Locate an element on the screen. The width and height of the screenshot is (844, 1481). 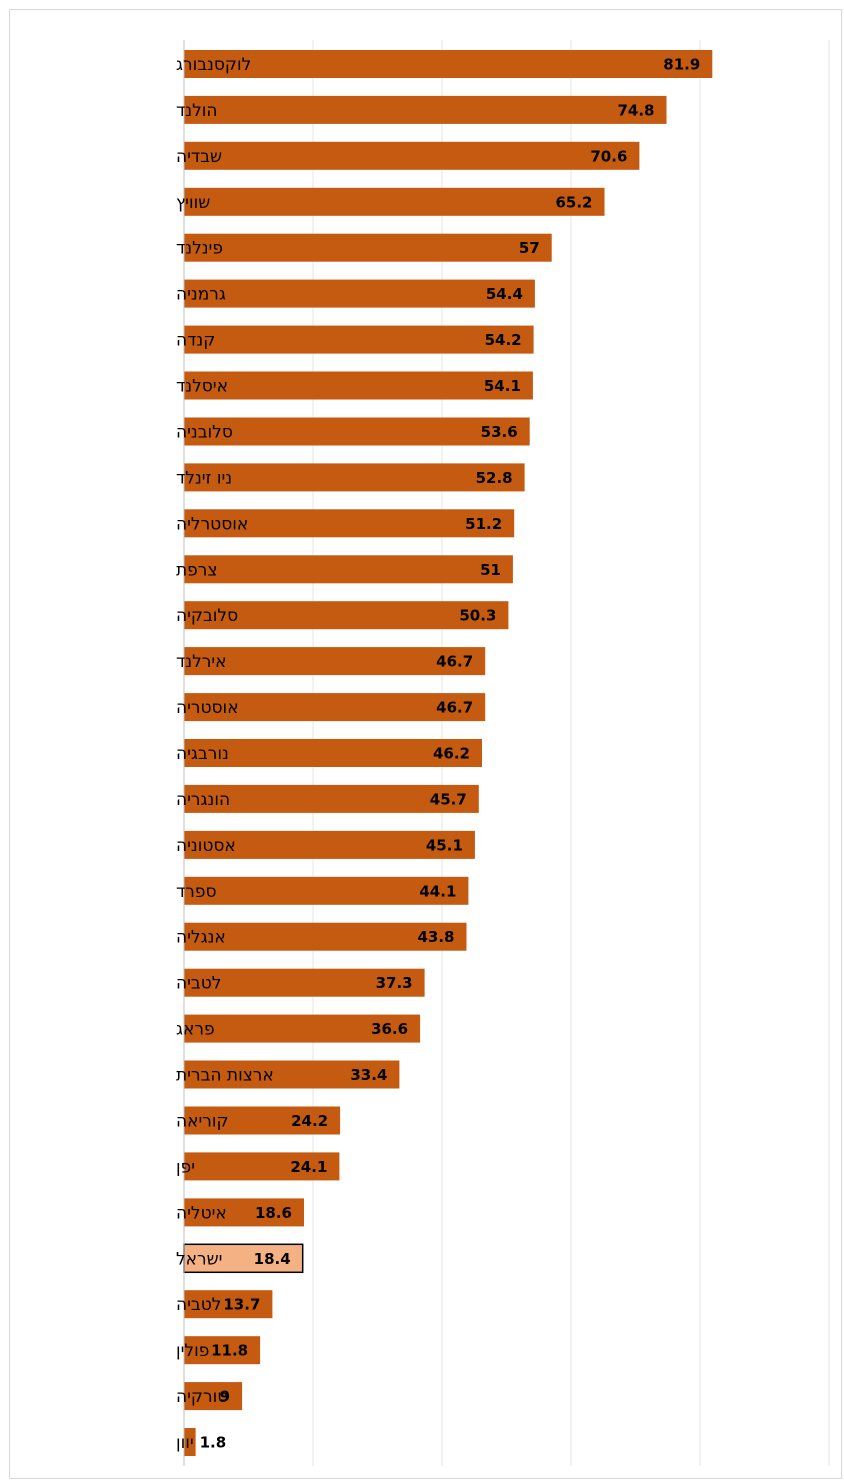
category-label: טורקיה is located at coordinates (202, 1397).